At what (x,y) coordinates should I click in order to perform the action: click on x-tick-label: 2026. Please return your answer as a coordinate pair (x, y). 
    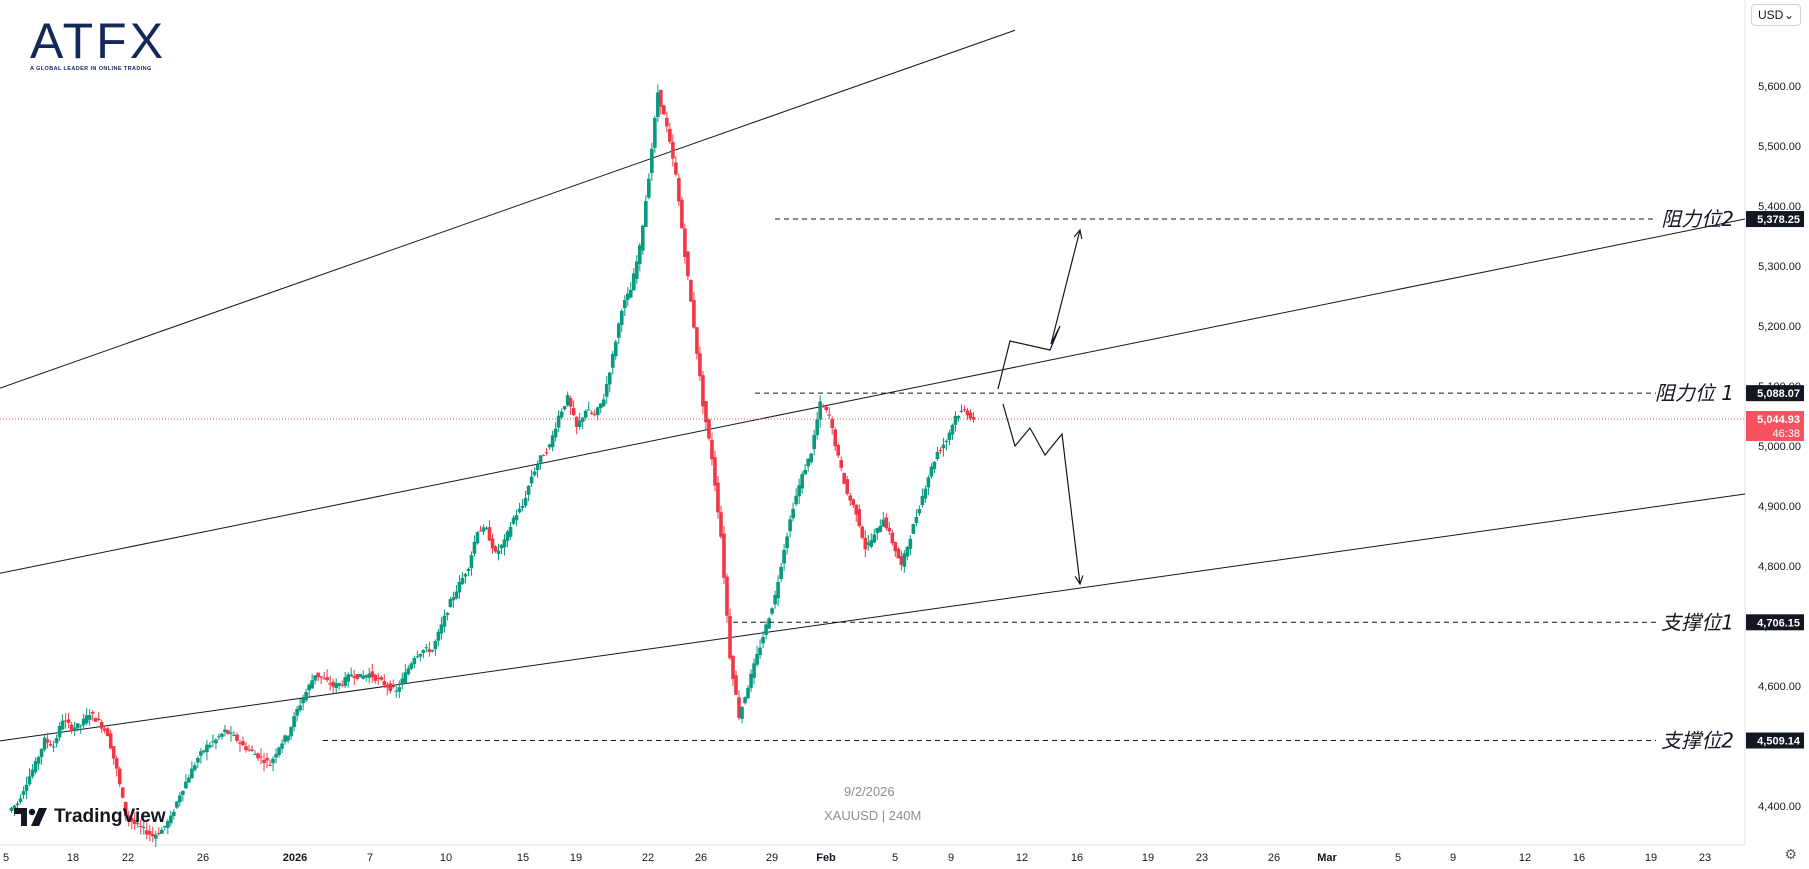
    Looking at the image, I should click on (295, 858).